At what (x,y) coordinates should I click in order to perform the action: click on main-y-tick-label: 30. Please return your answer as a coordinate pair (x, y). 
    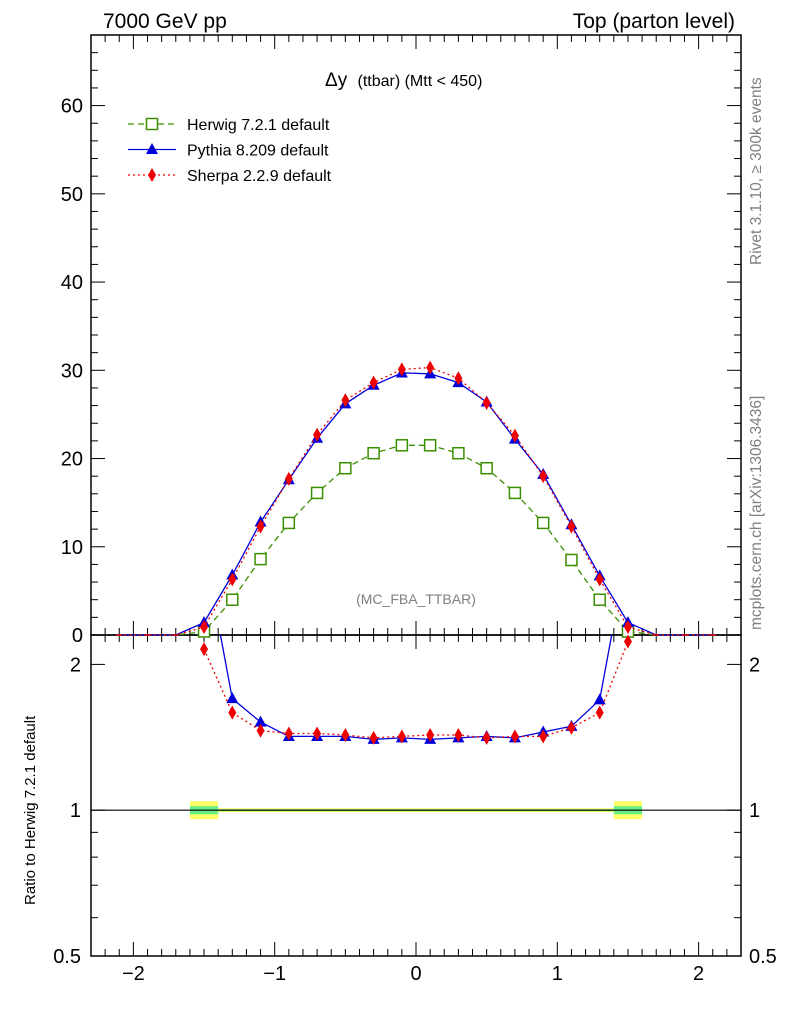
    Looking at the image, I should click on (72, 371).